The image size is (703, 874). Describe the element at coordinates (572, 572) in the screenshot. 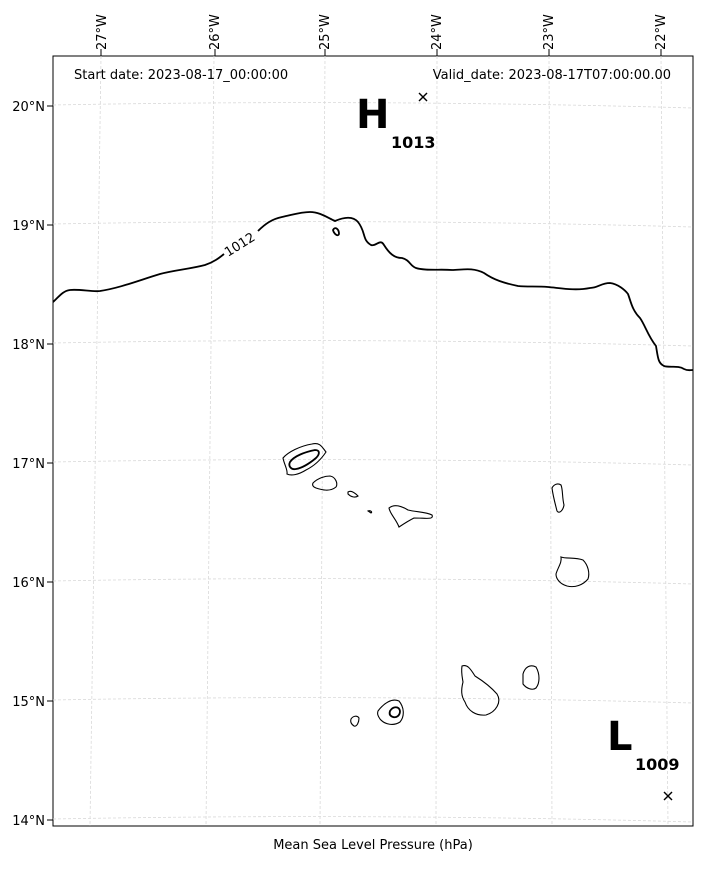

I see `island-boa-vista` at that location.